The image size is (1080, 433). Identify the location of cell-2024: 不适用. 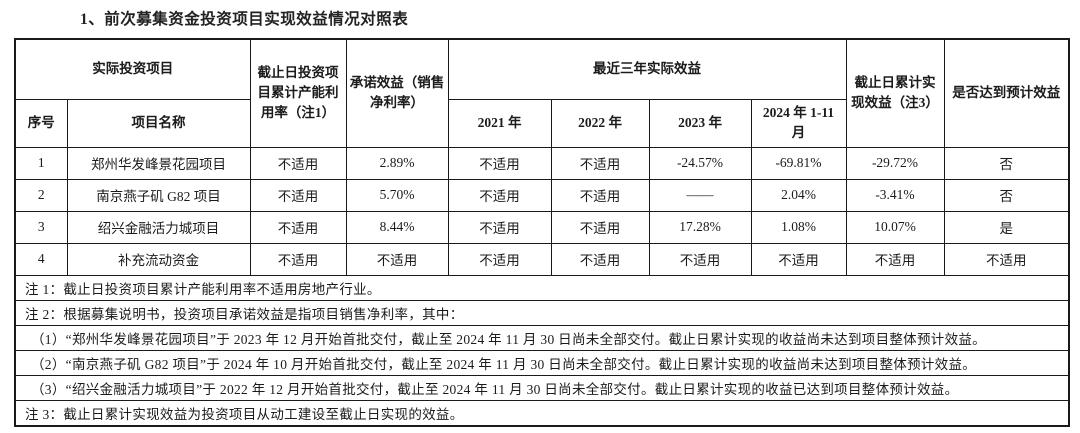
(798, 259).